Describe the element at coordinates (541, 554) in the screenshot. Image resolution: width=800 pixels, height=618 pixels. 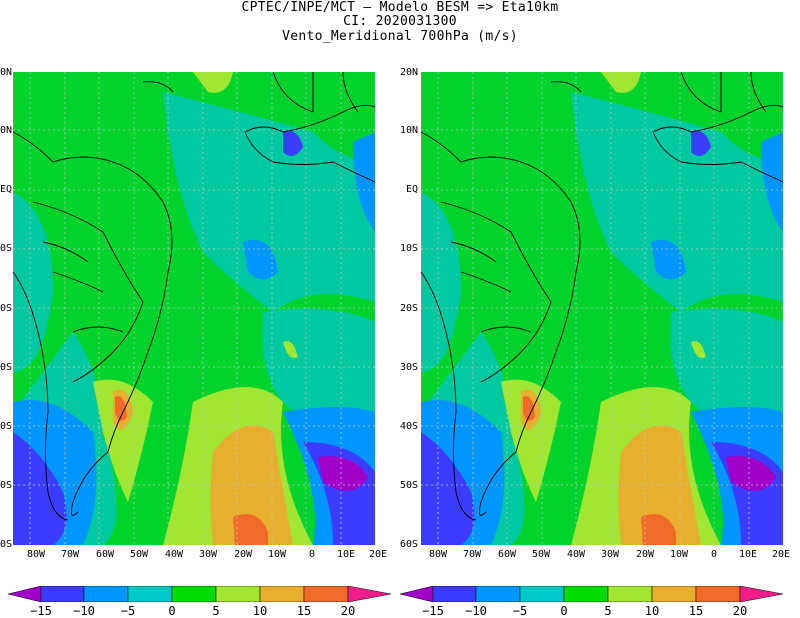
I see `right-lon-label-50w: 50W` at that location.